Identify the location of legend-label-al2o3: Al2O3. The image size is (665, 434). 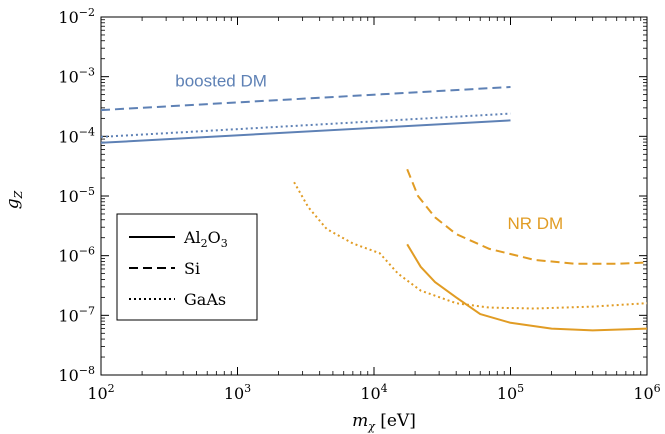
(205, 239).